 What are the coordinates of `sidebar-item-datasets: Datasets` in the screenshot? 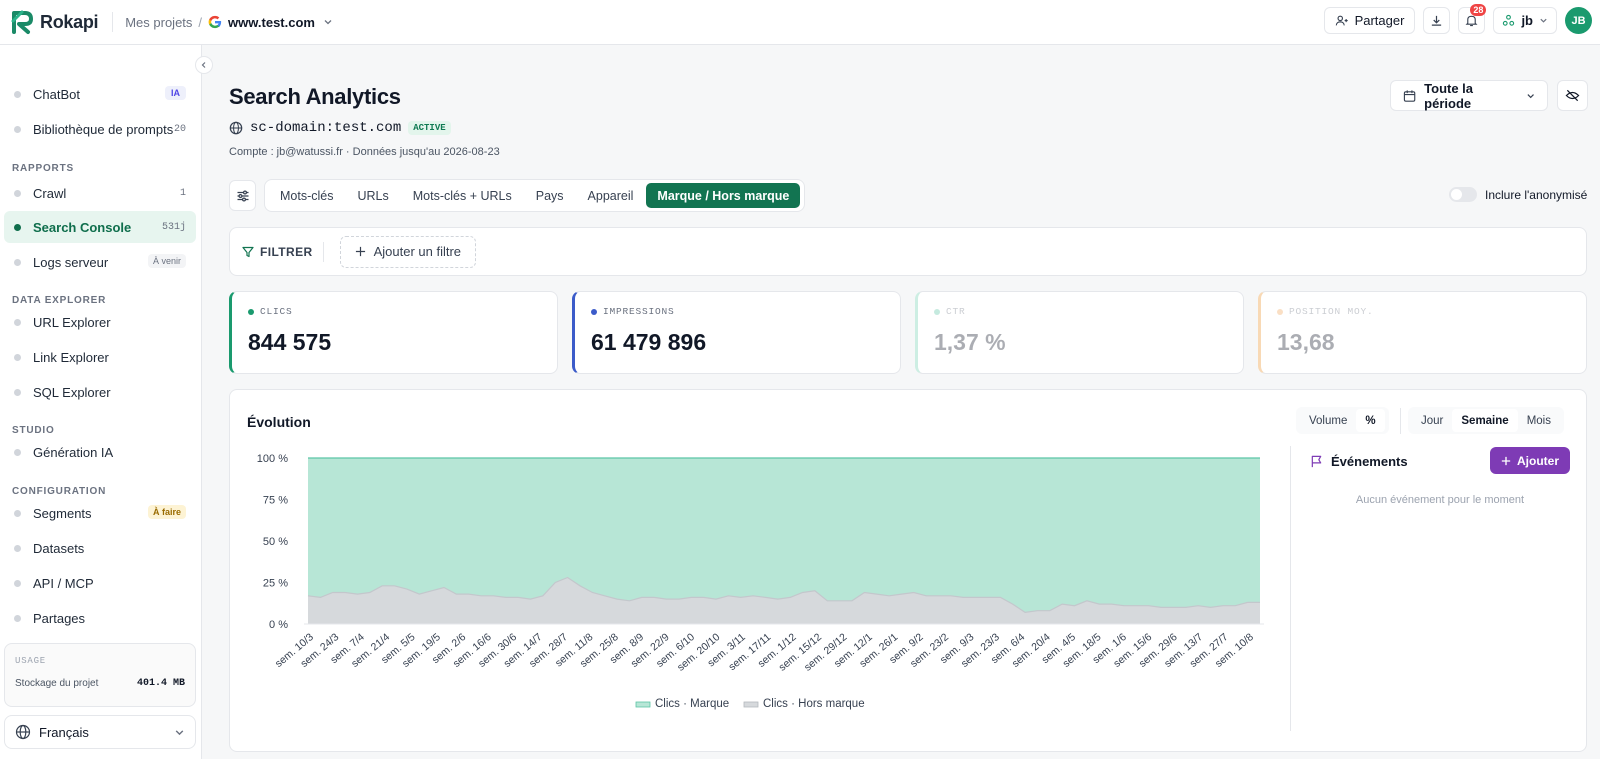 It's located at (100, 548).